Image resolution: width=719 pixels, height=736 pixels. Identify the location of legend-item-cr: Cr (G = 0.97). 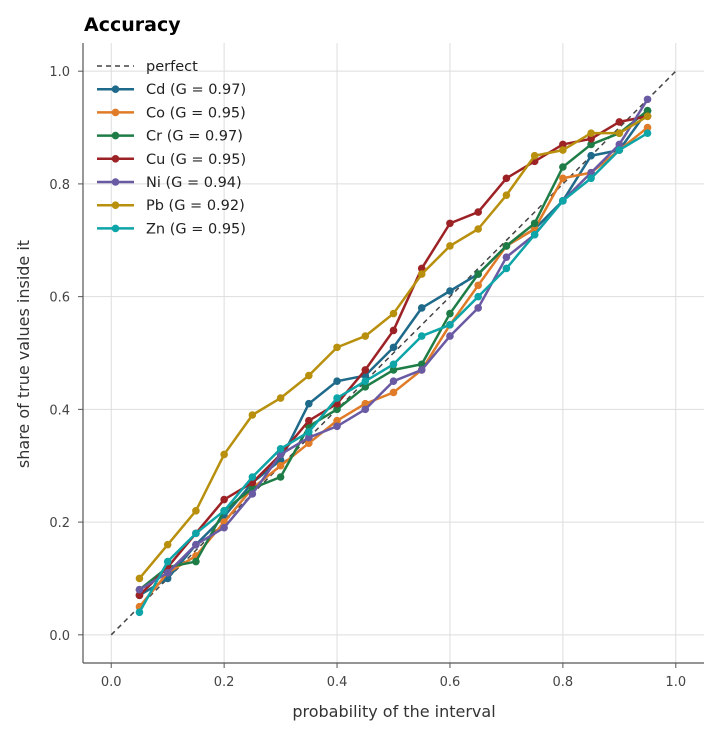
(170, 137).